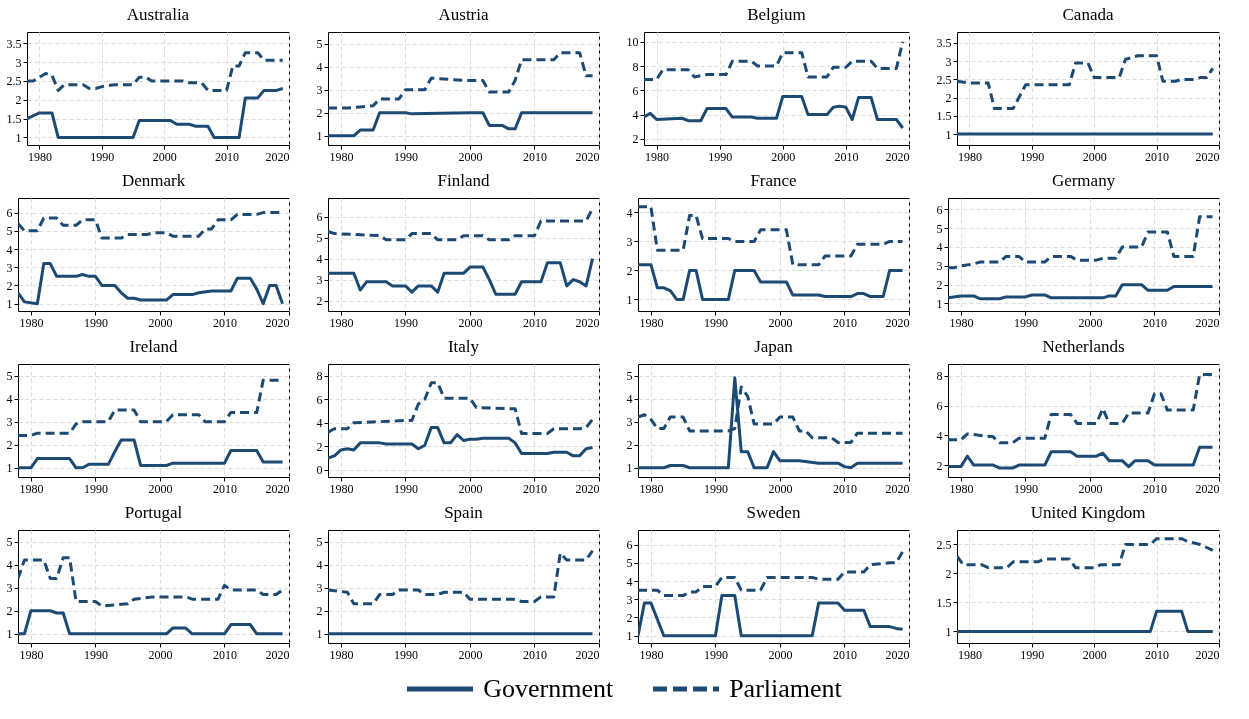 Image resolution: width=1249 pixels, height=719 pixels. I want to click on chart-title: Belgium, so click(776, 14).